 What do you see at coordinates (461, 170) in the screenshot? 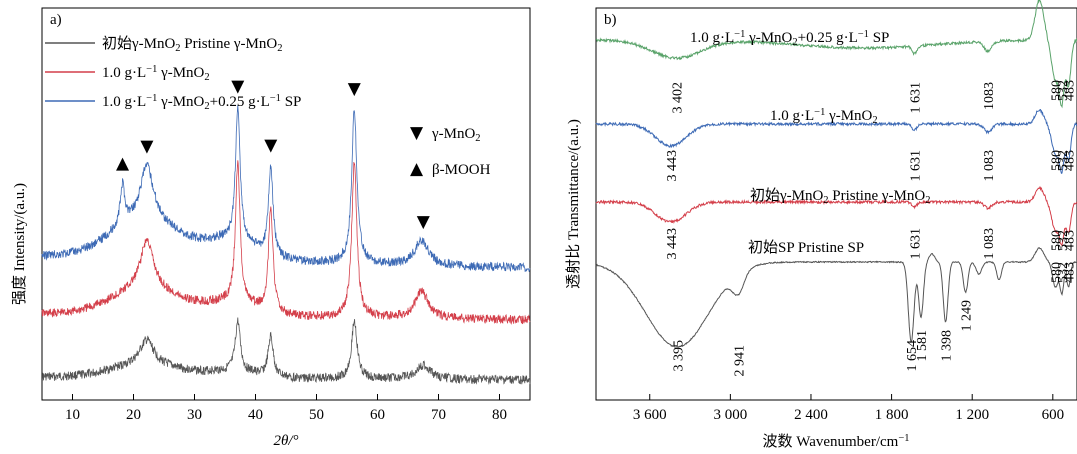
I see `marker-legend-label-a: β-MOOH` at bounding box center [461, 170].